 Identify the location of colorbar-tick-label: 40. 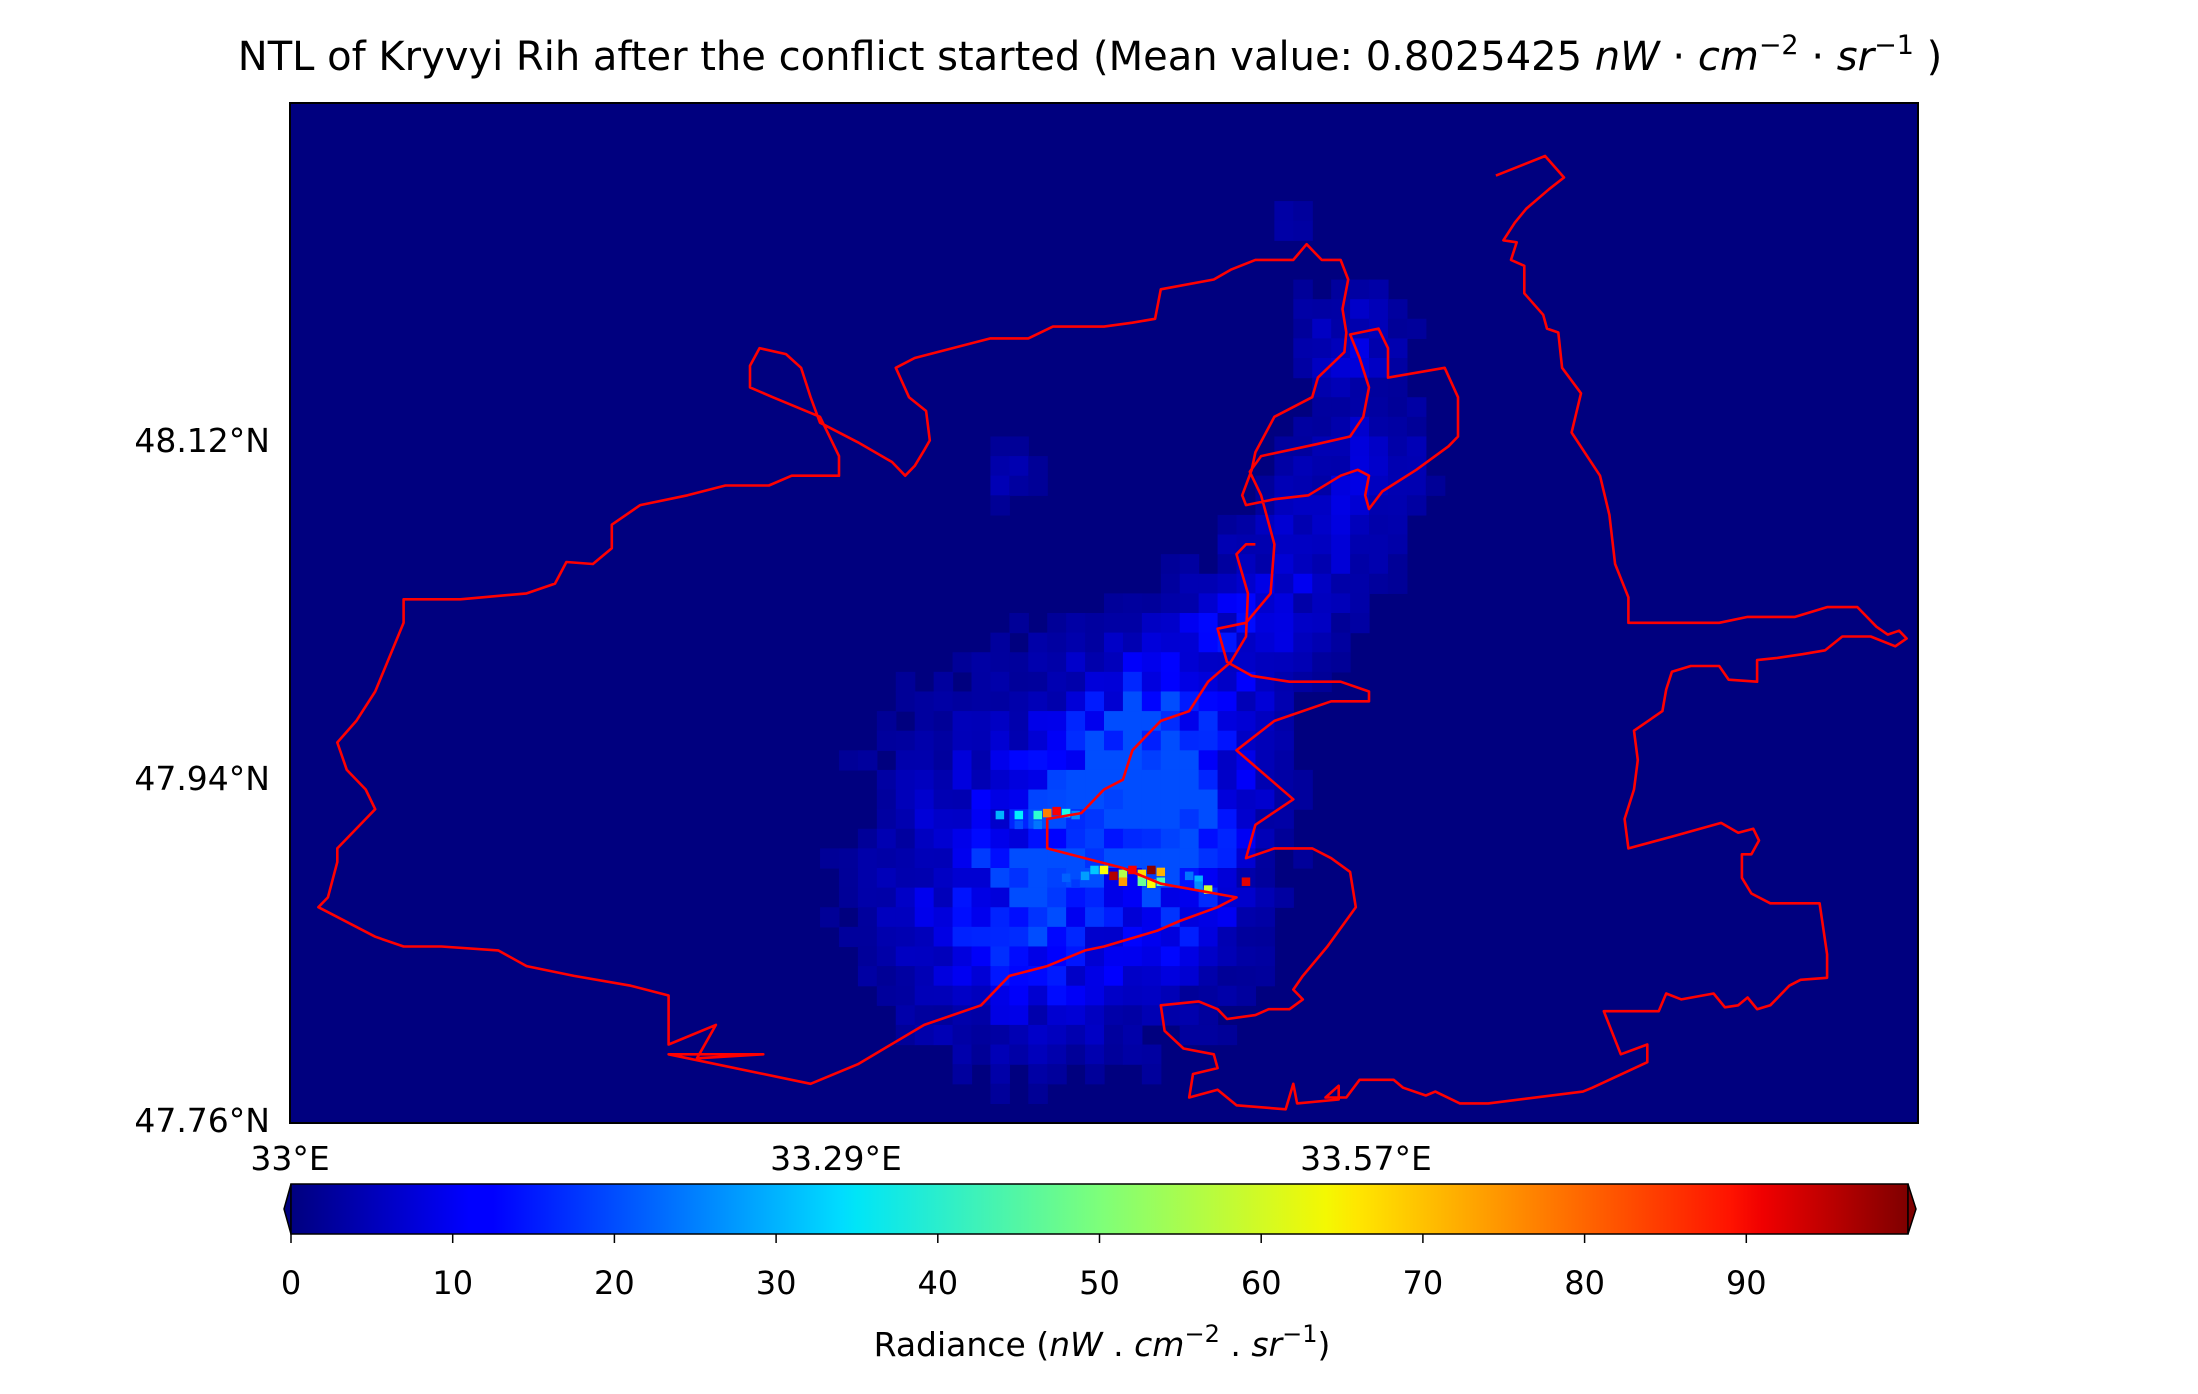
(937, 1283).